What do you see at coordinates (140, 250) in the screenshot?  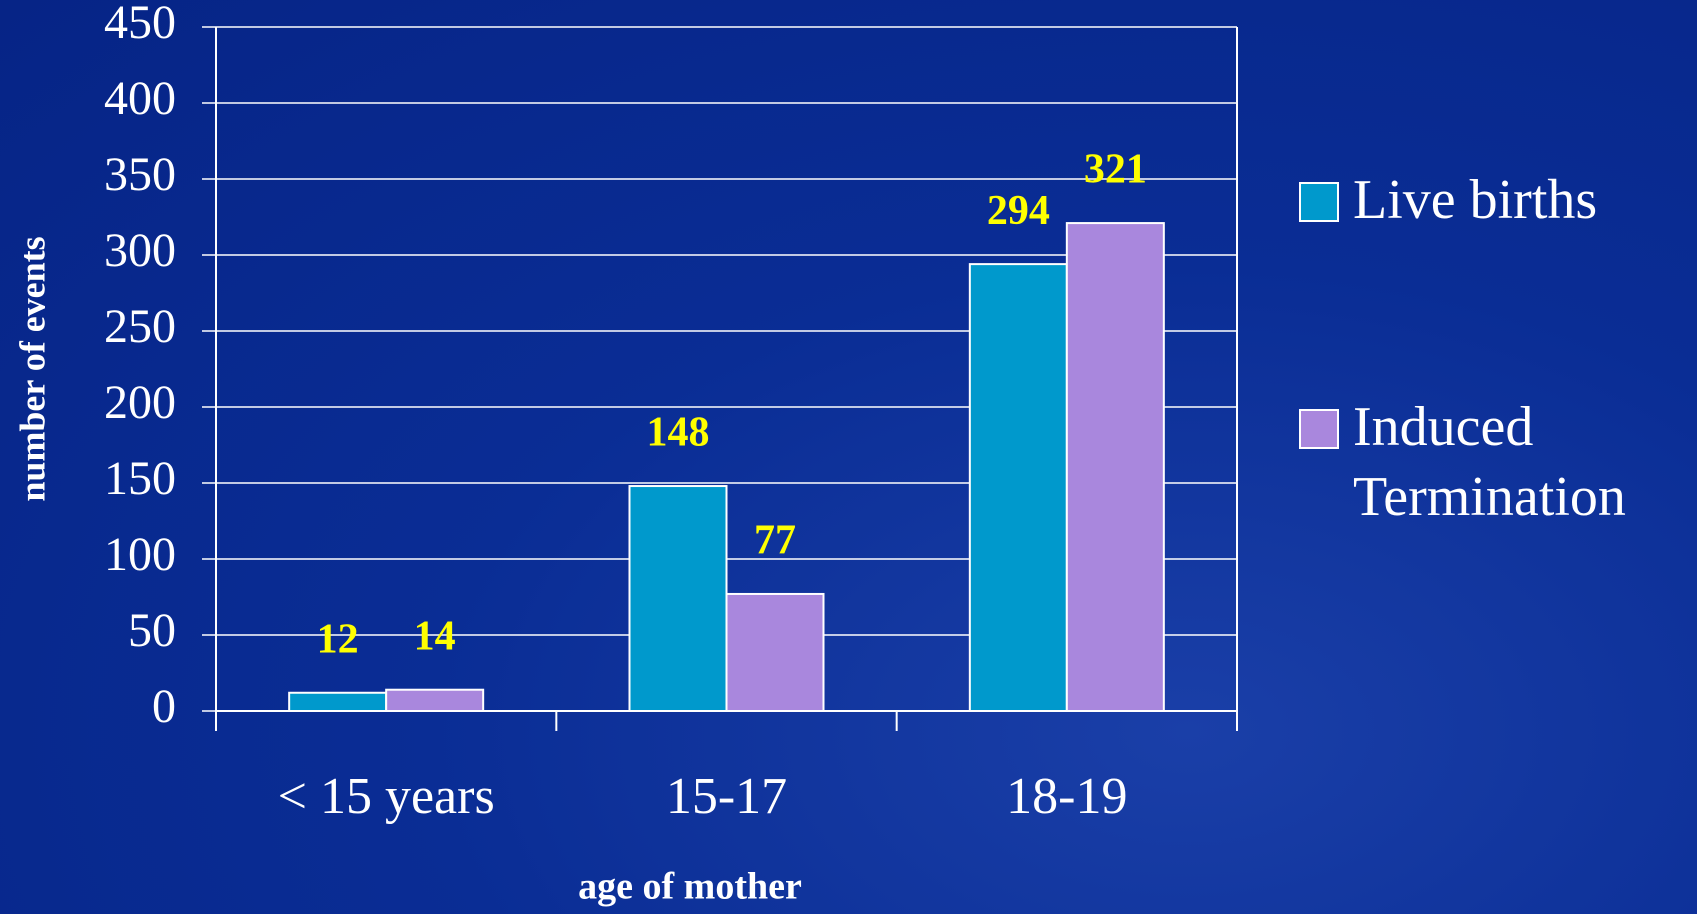 I see `y-tick-label: 300` at bounding box center [140, 250].